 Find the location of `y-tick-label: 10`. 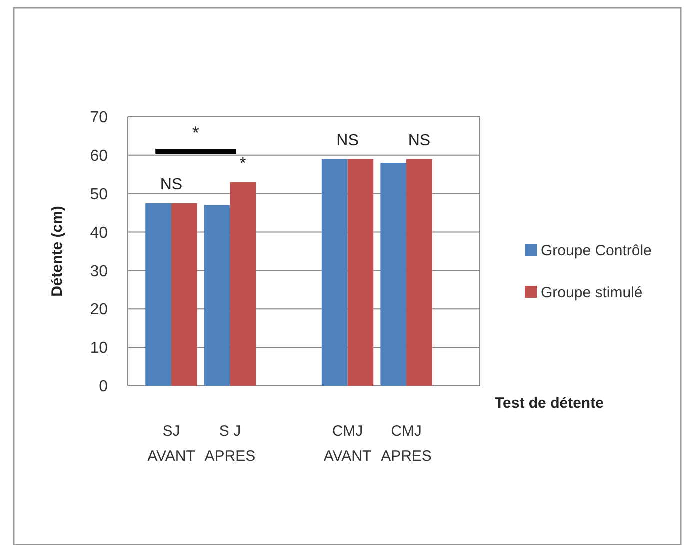

y-tick-label: 10 is located at coordinates (99, 349).